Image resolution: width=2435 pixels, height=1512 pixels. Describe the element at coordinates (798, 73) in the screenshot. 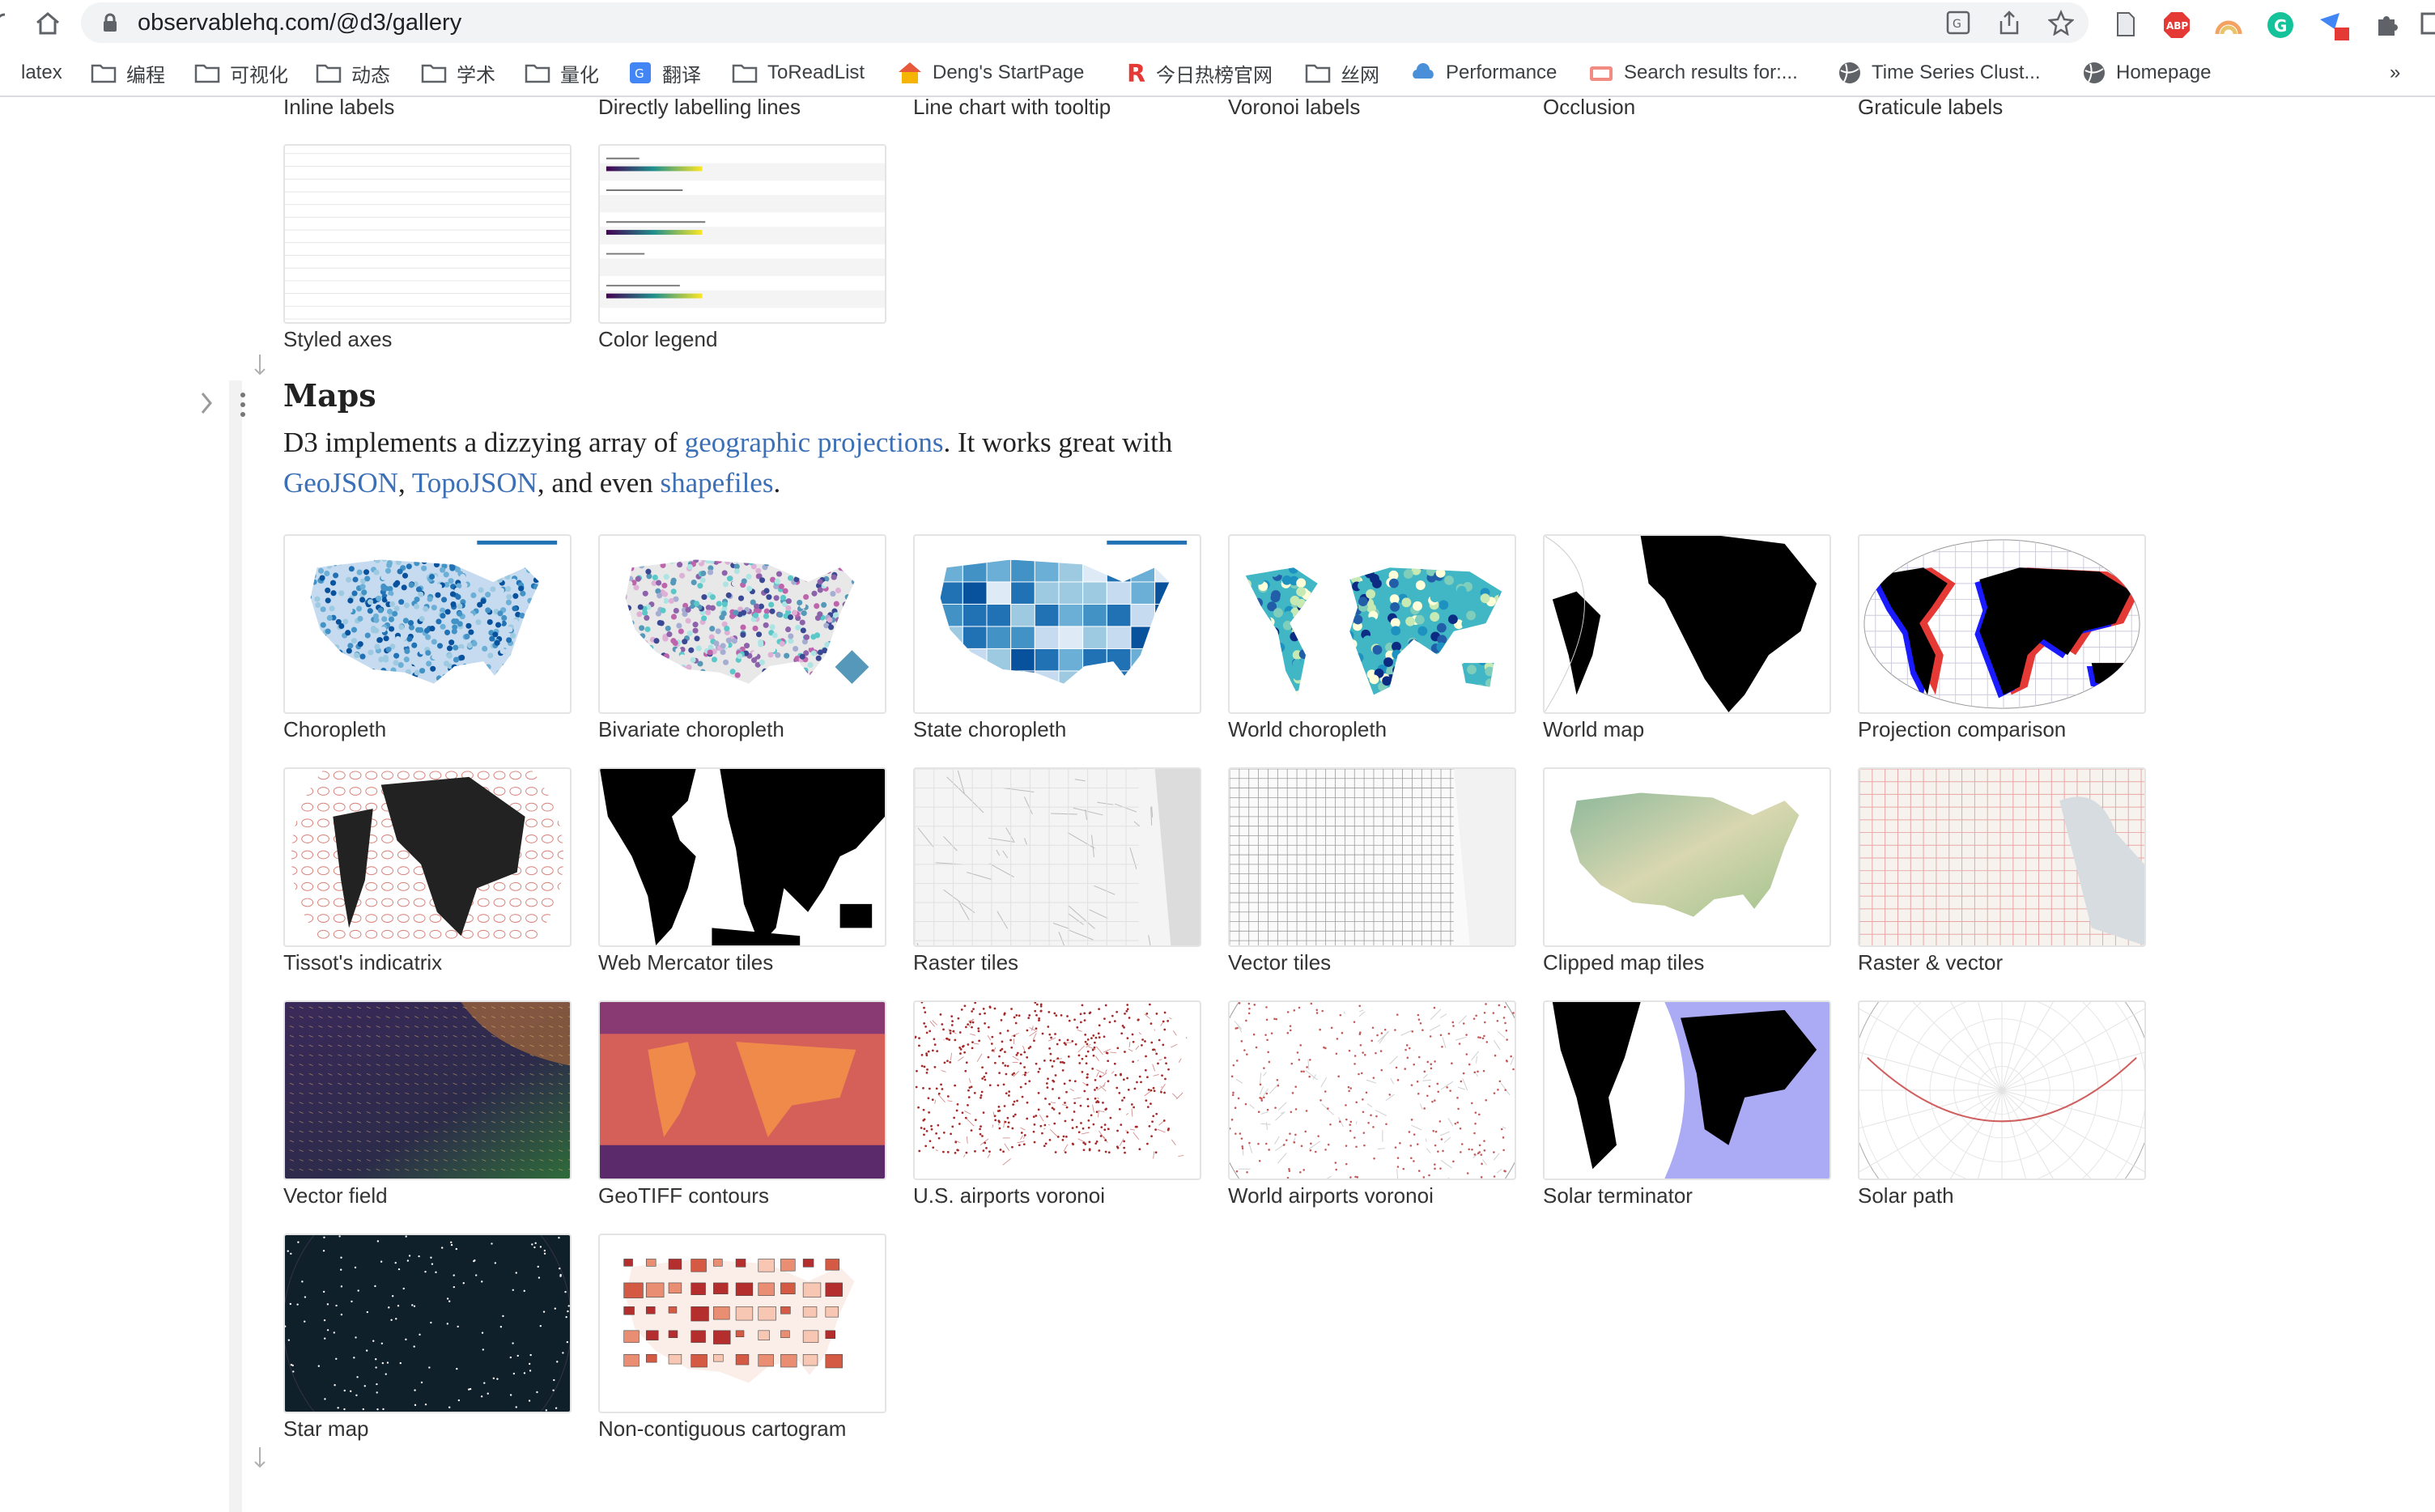

I see `bookmark-item: ToReadList` at that location.